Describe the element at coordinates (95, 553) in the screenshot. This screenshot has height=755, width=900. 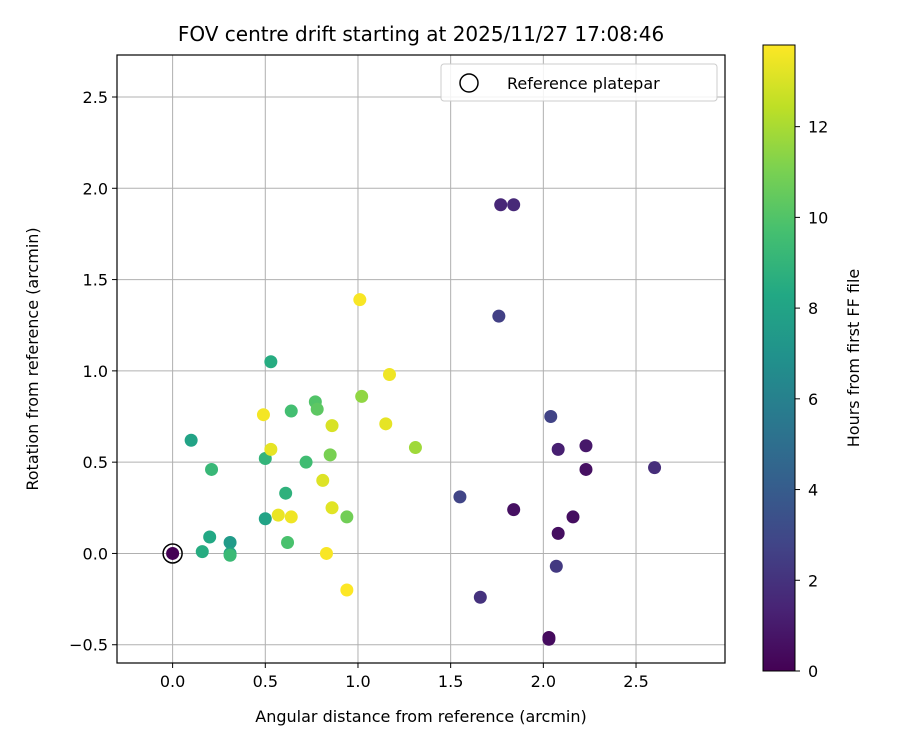
I see `y-tick-label: 0.0` at that location.